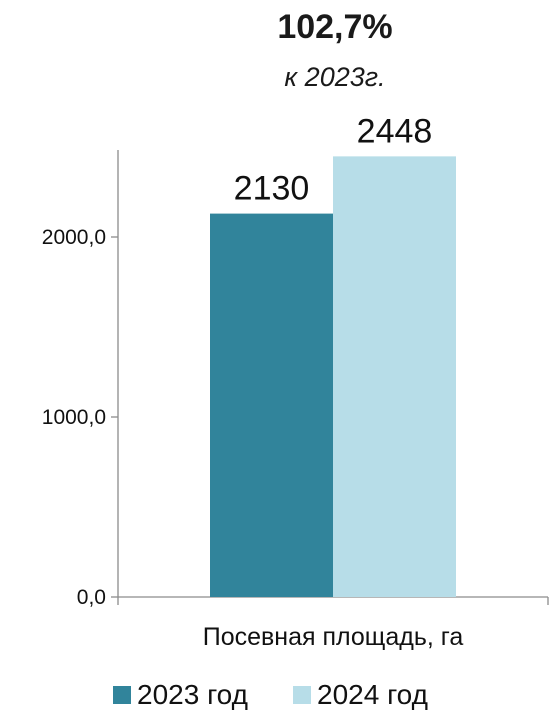  What do you see at coordinates (192, 694) in the screenshot?
I see `legend-label: 2023 год` at bounding box center [192, 694].